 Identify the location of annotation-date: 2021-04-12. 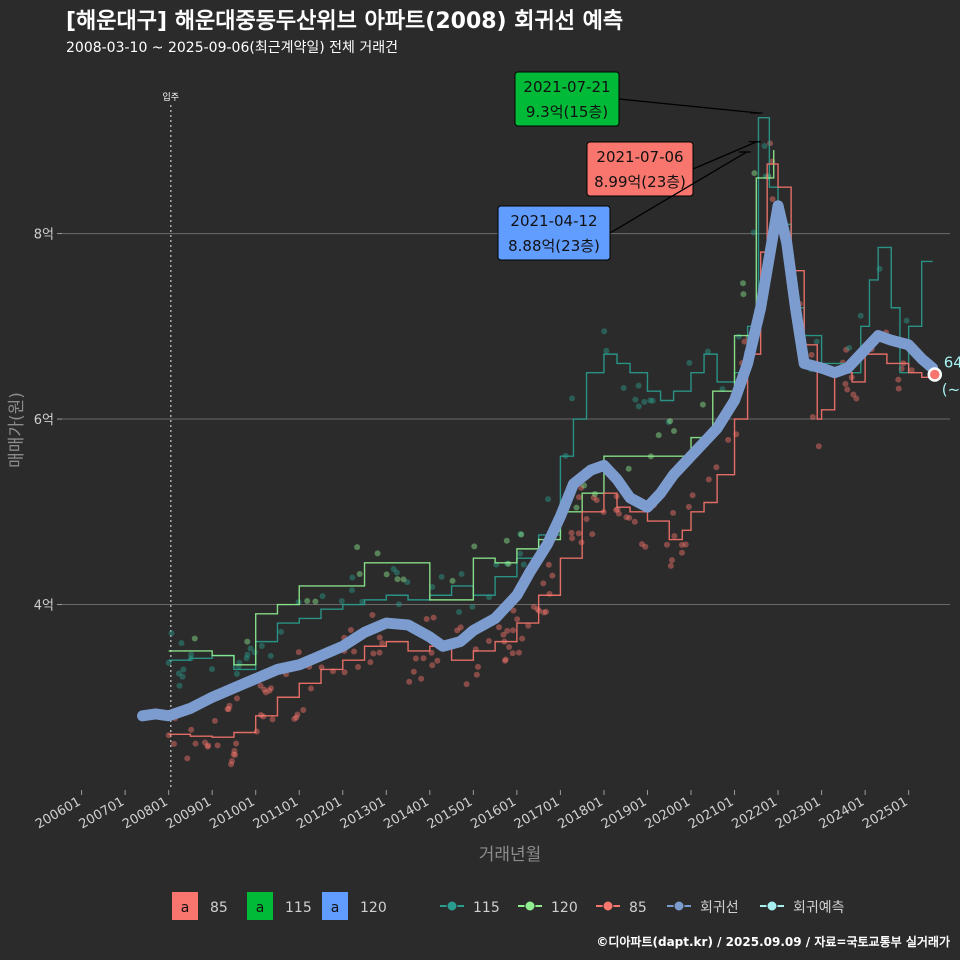
(553, 221).